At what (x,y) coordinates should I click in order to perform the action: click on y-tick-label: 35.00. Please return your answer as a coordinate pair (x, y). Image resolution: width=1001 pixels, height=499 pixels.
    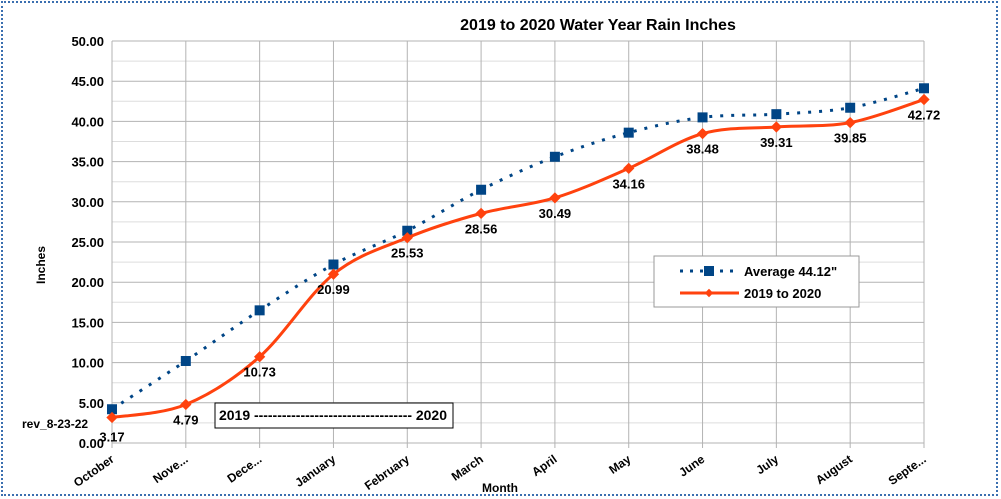
    Looking at the image, I should click on (87, 162).